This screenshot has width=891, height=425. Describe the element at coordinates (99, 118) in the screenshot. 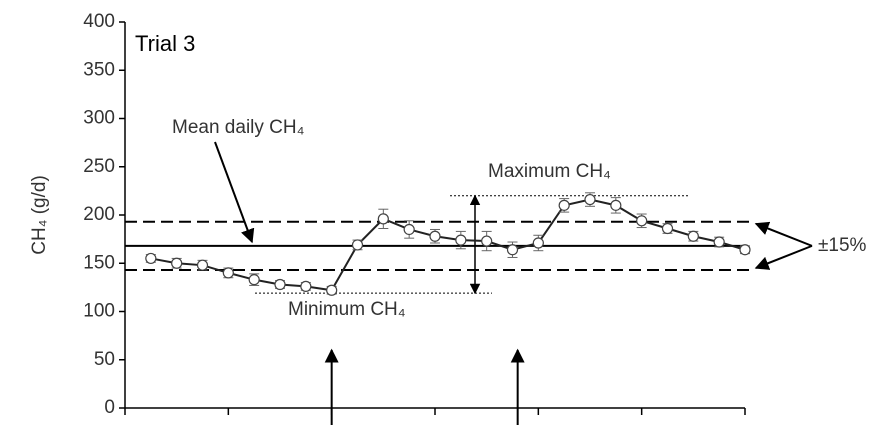

I see `y-tick-label: 300` at that location.